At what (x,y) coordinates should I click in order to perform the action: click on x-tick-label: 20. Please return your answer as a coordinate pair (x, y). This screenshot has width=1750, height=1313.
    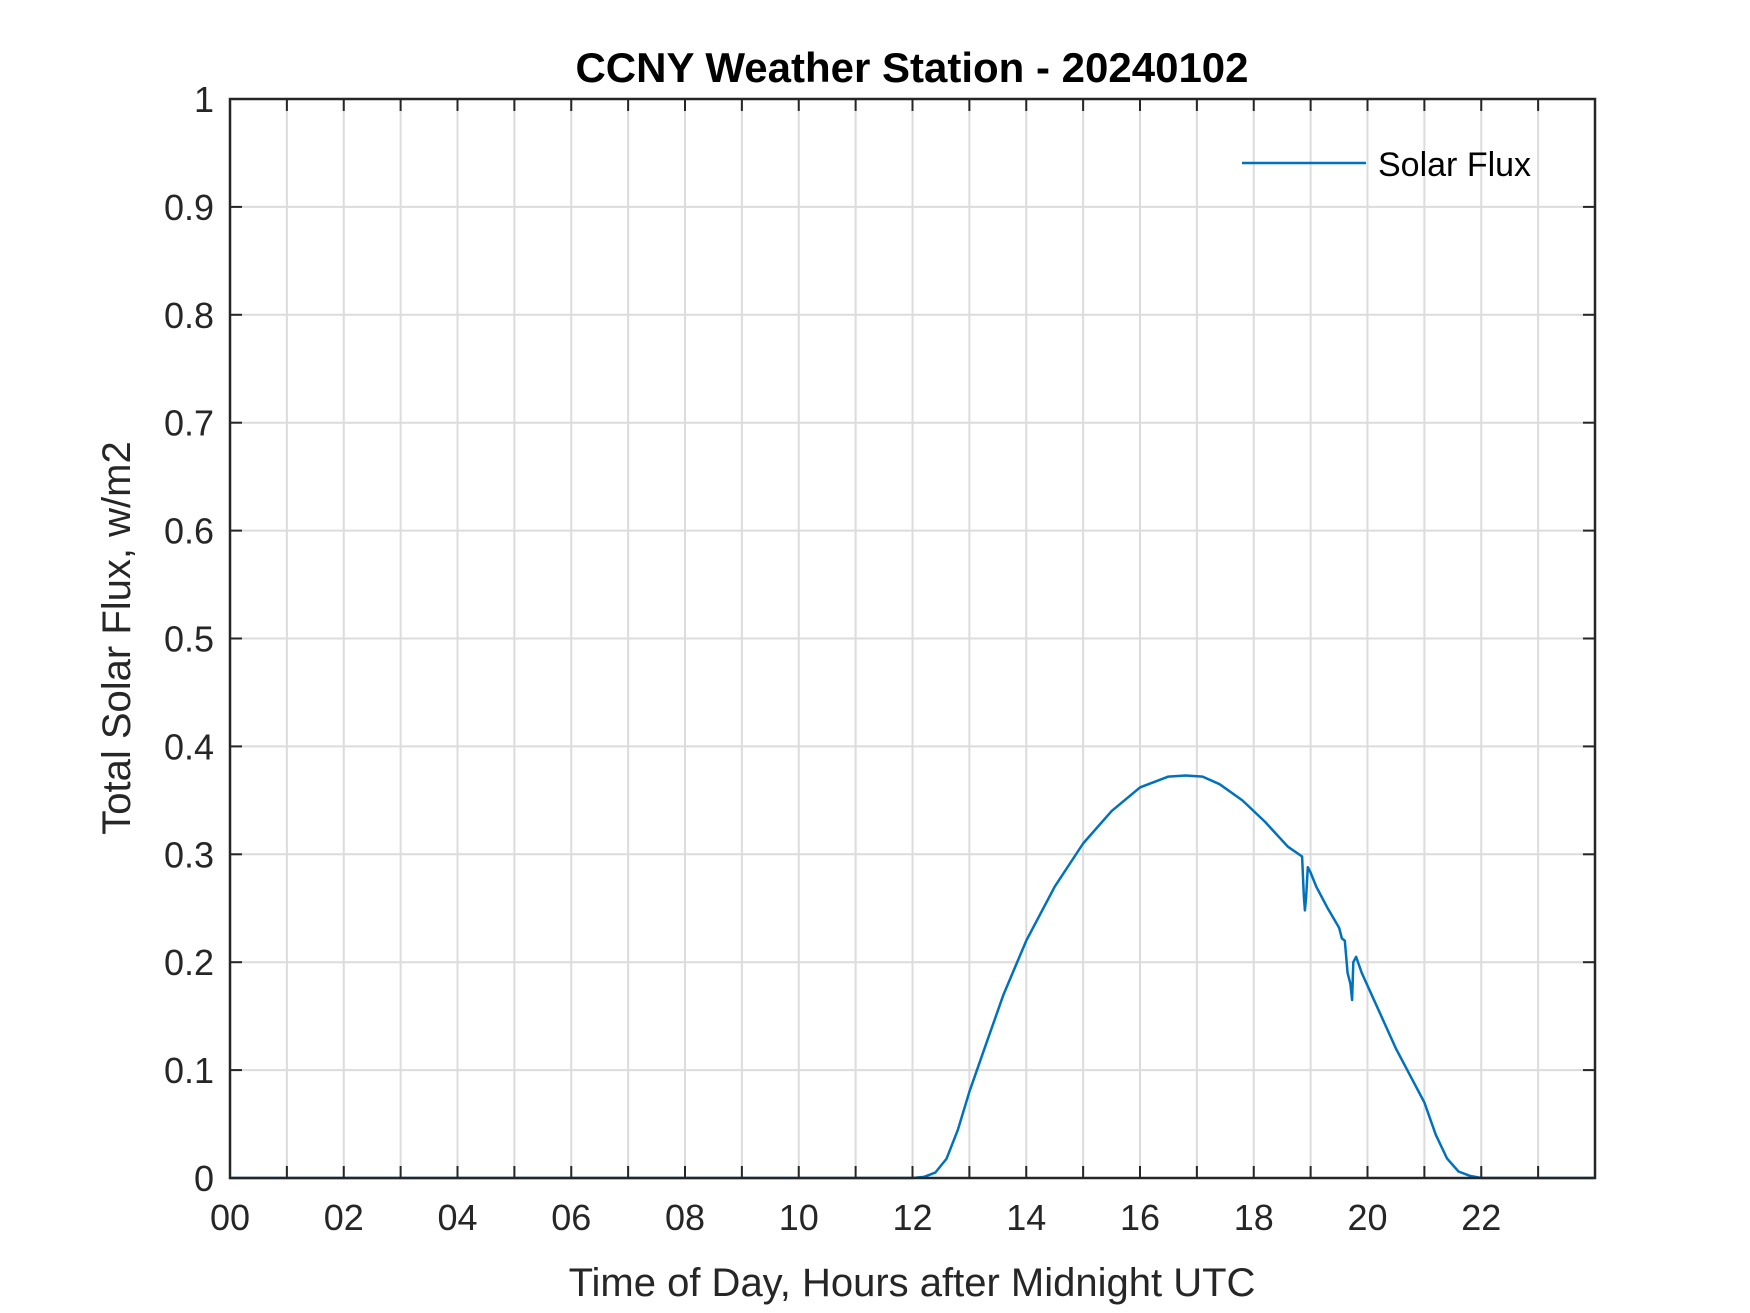
    Looking at the image, I should click on (1367, 1217).